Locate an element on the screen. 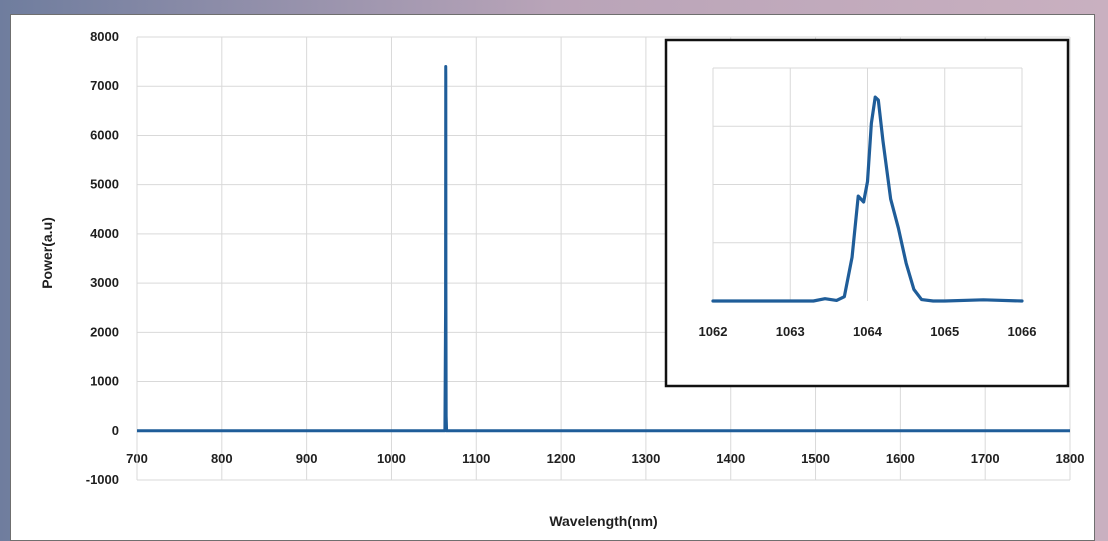 The image size is (1108, 541). inset-x-tick-label: 1064 is located at coordinates (868, 331).